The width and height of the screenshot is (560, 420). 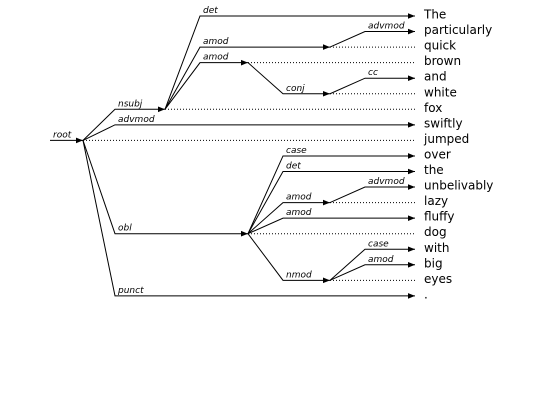 I want to click on word: quick, so click(x=440, y=46).